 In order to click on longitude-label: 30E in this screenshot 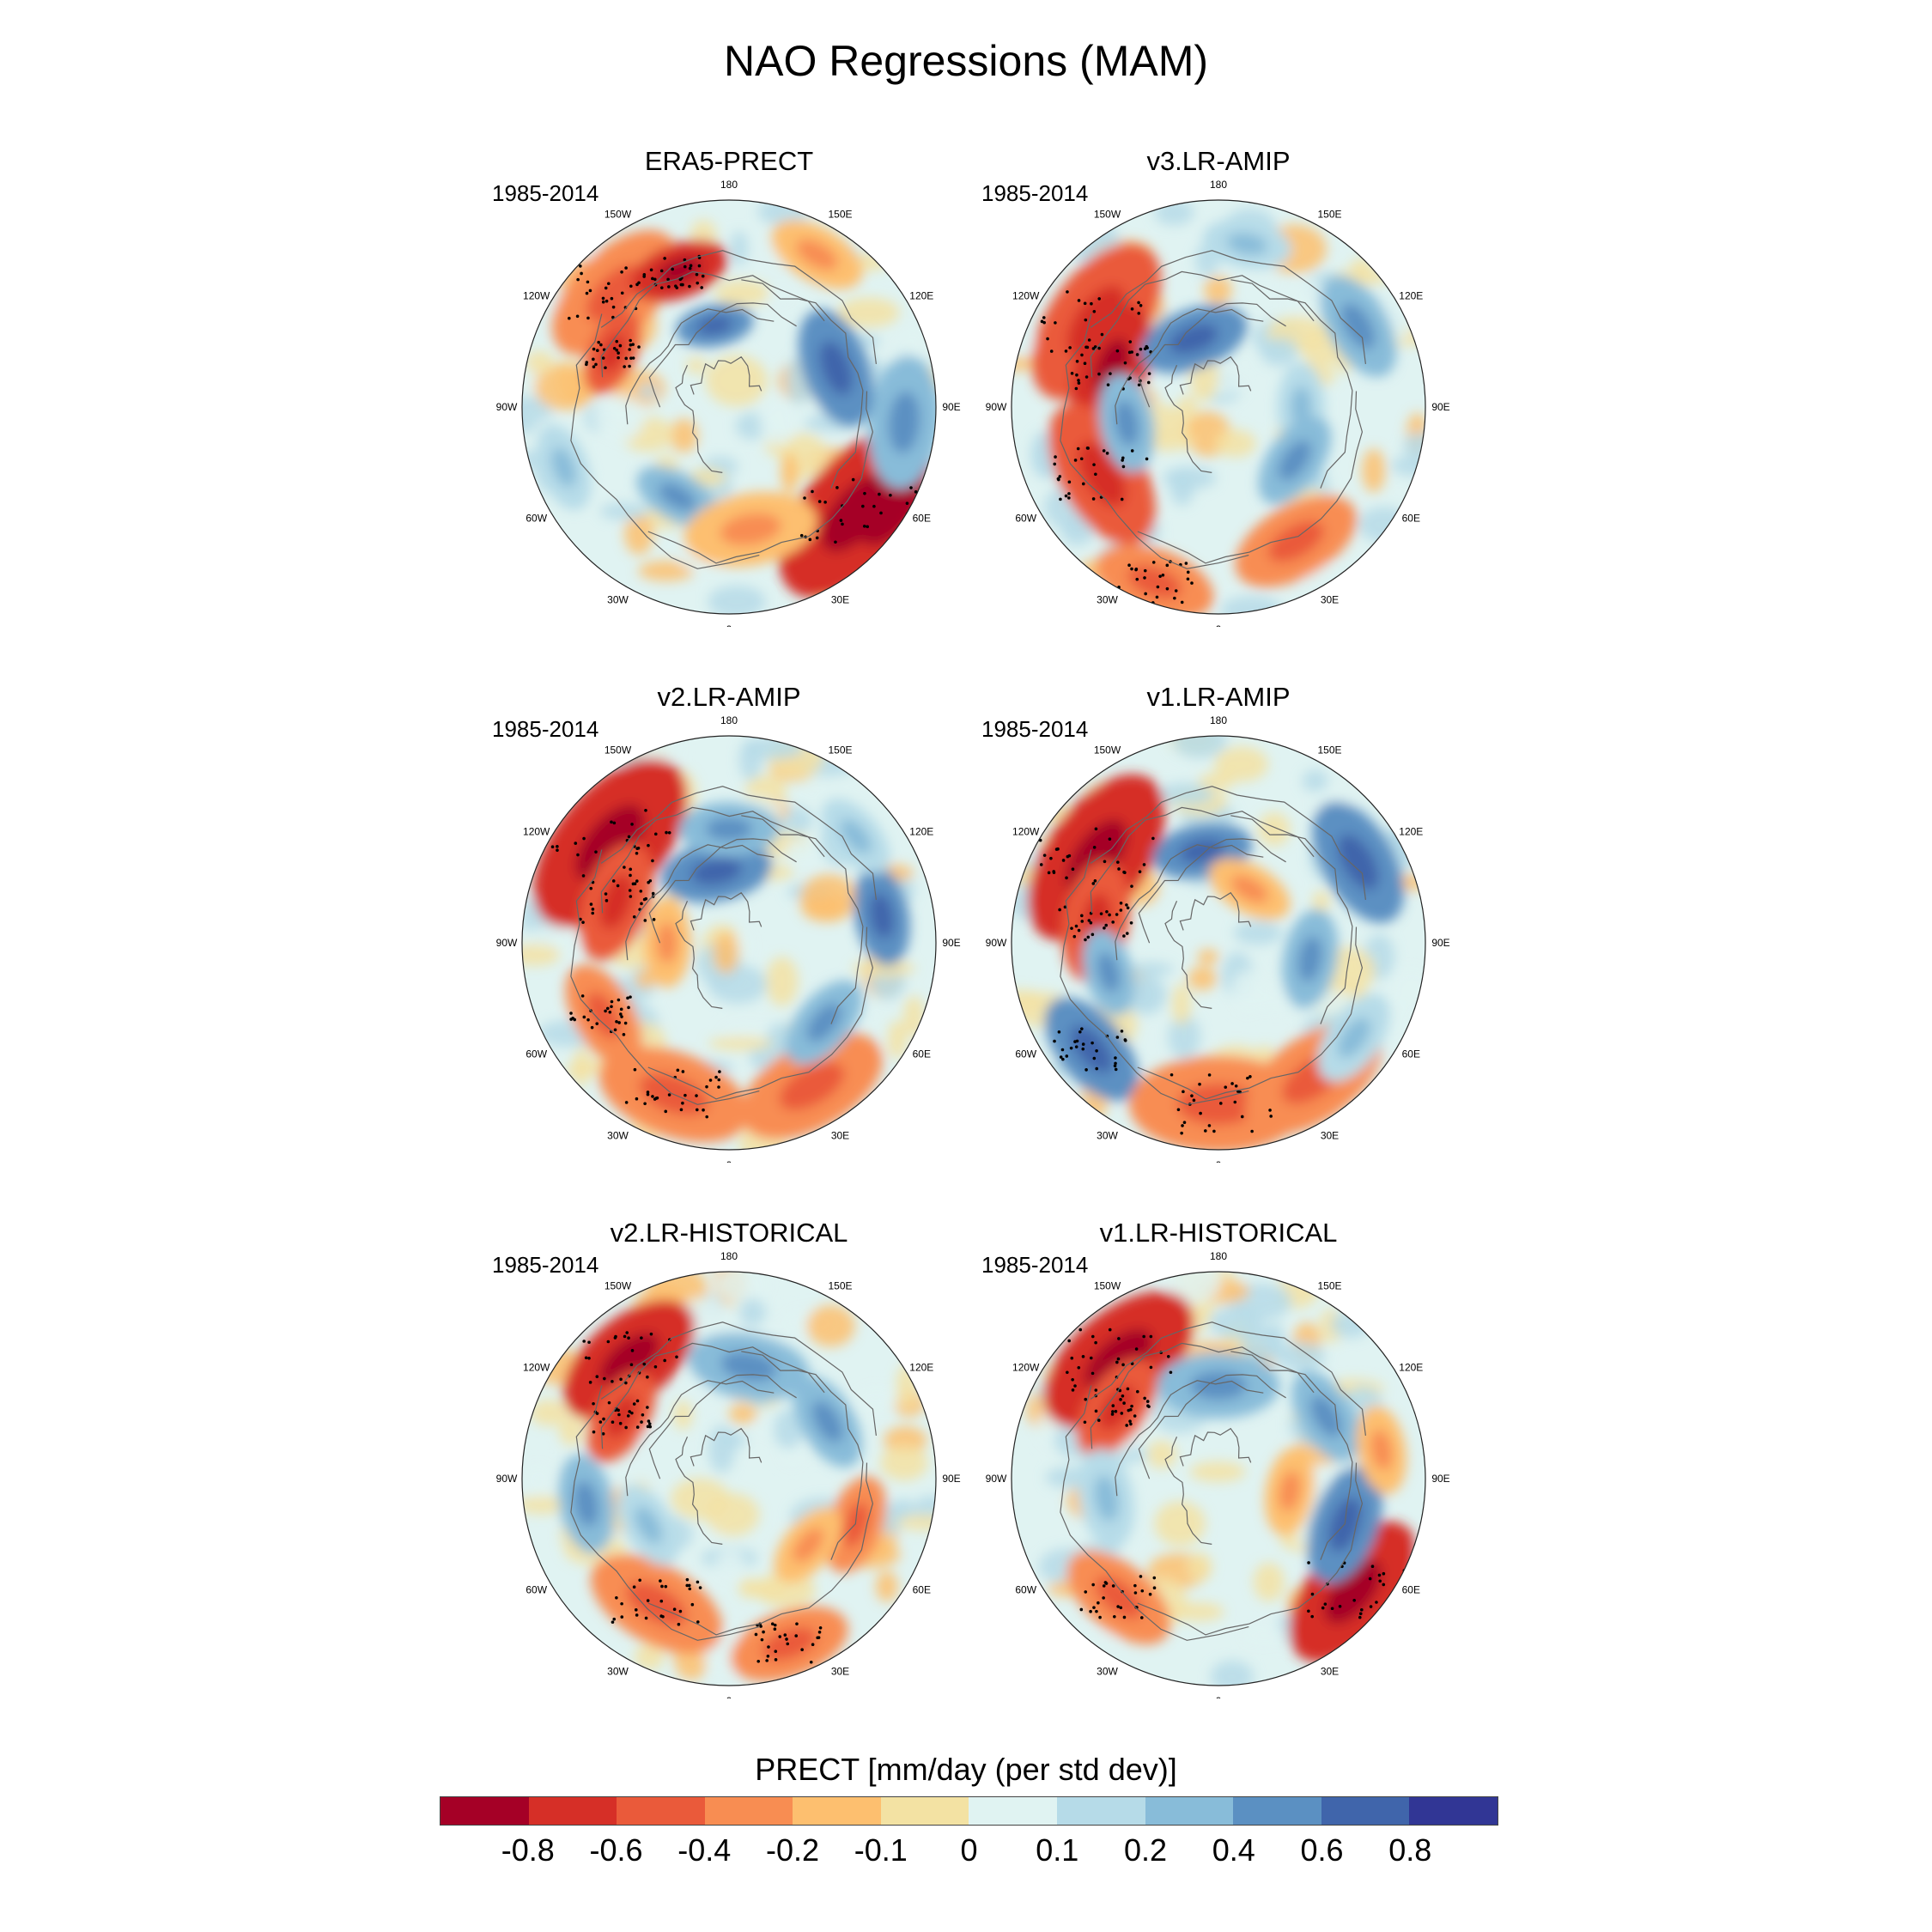, I will do `click(840, 599)`.